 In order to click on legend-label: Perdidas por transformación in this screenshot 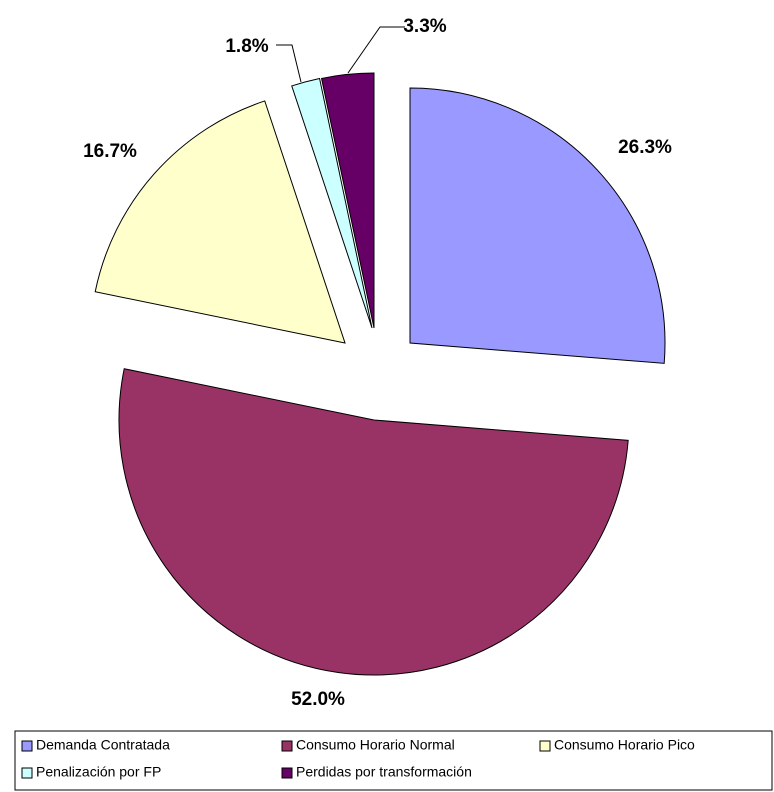, I will do `click(384, 772)`.